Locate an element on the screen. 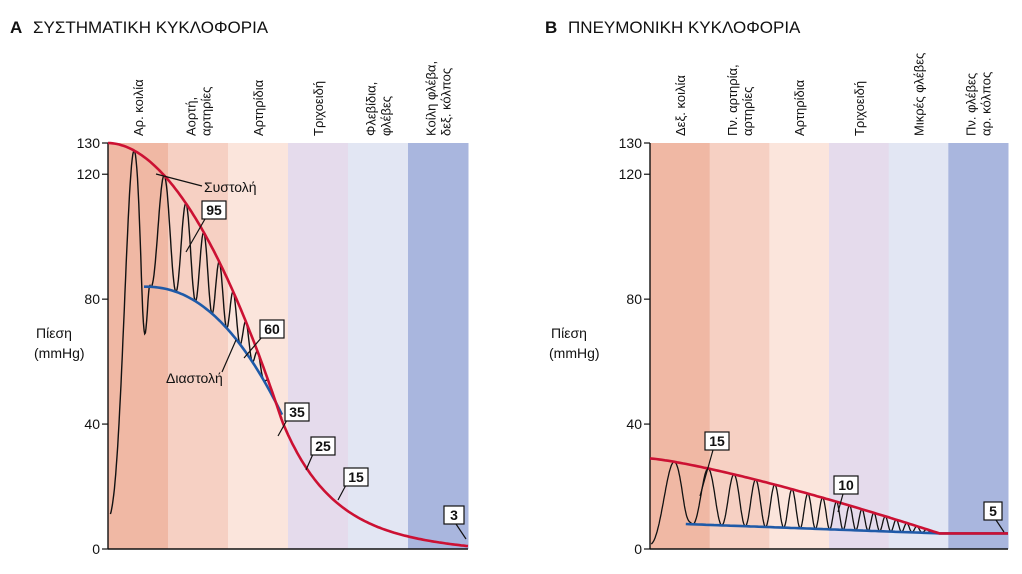  panel-a-box-25-text: 25 is located at coordinates (323, 446).